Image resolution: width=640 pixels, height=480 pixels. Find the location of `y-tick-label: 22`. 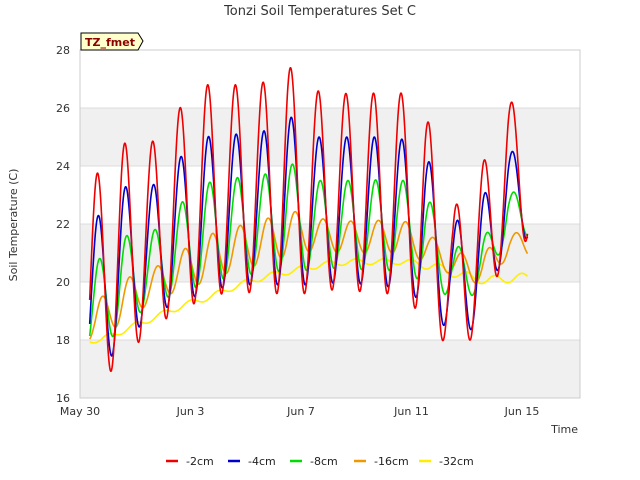

y-tick-label: 22 is located at coordinates (63, 224).